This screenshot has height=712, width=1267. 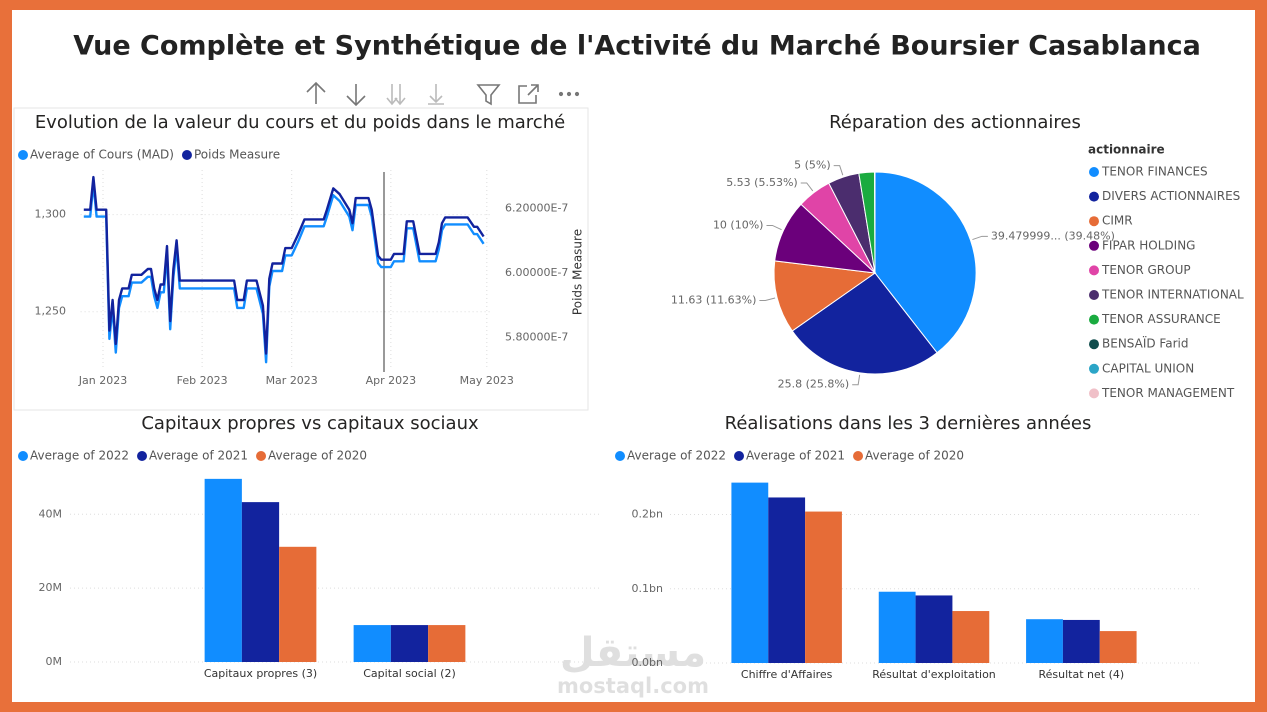 What do you see at coordinates (812, 165) in the screenshot?
I see `data-label: 5 (5%)` at bounding box center [812, 165].